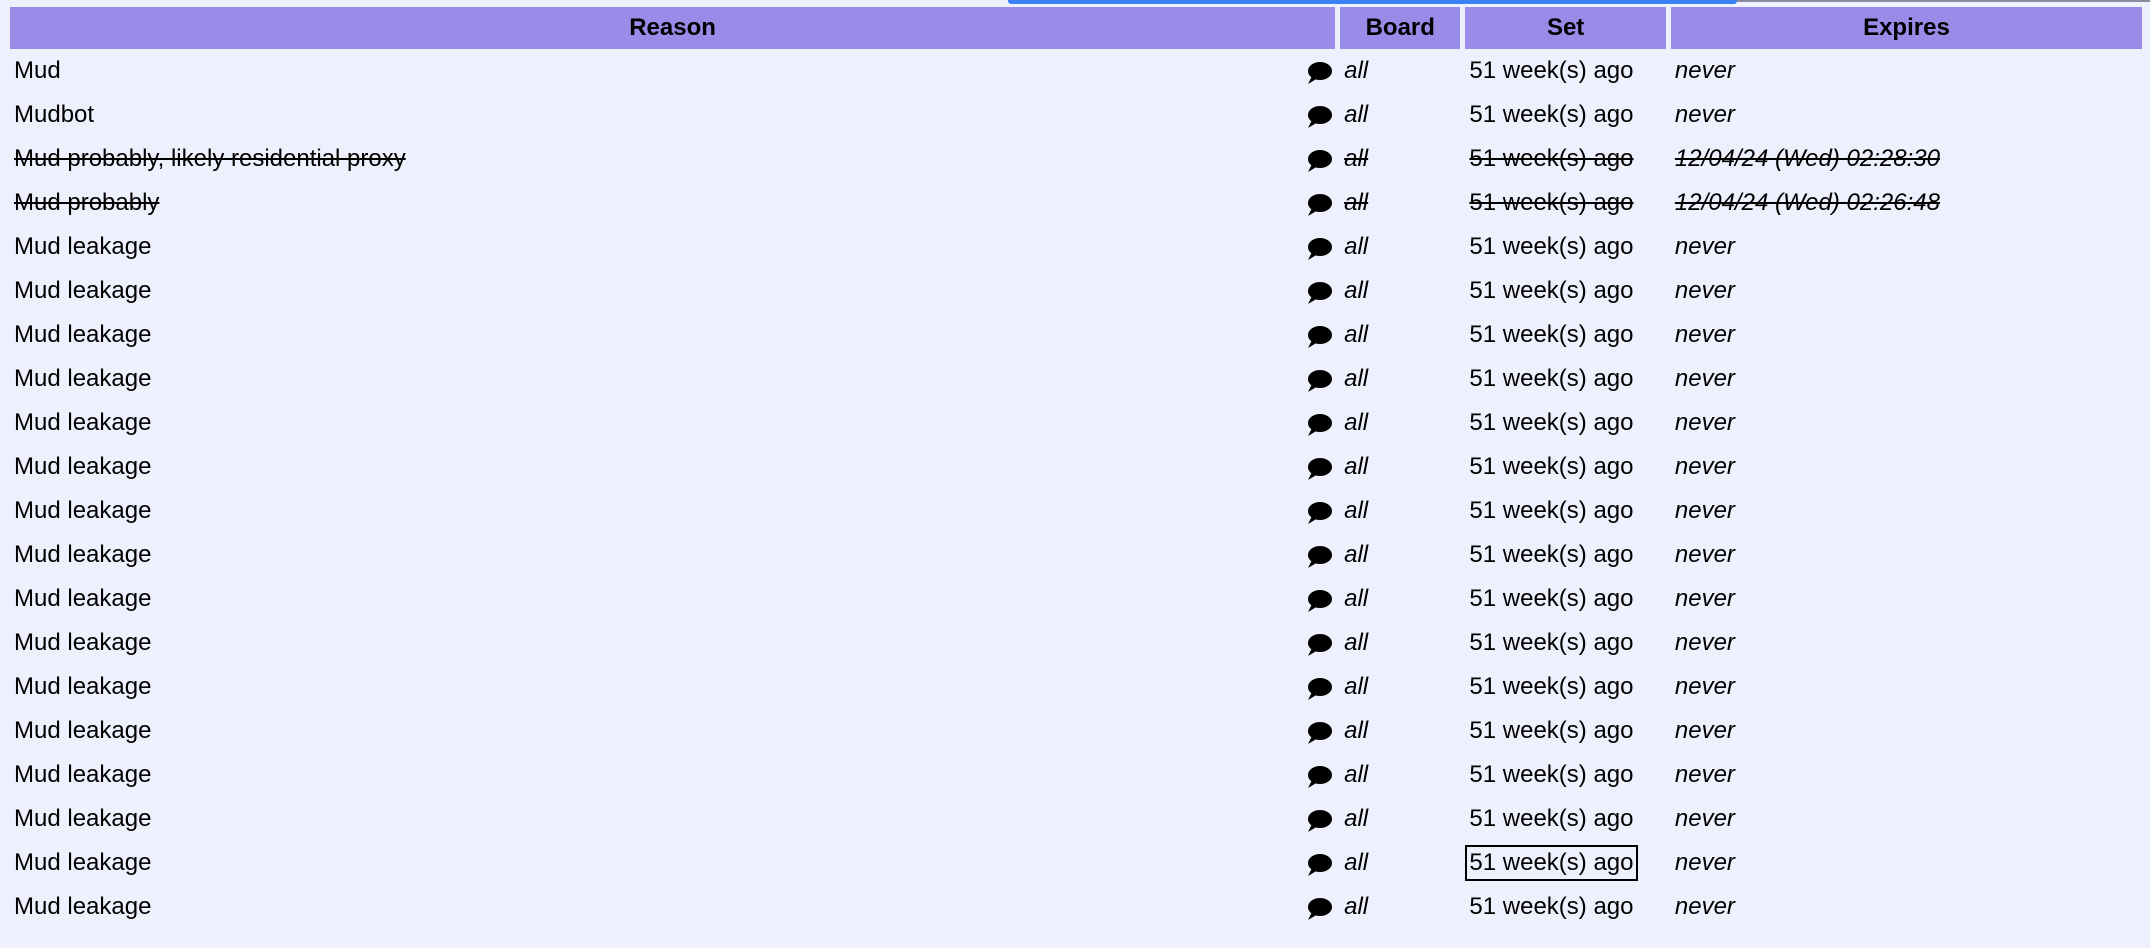 This screenshot has width=2150, height=948. I want to click on table-row: Mud all 51 week(s) ago never, so click(1076, 71).